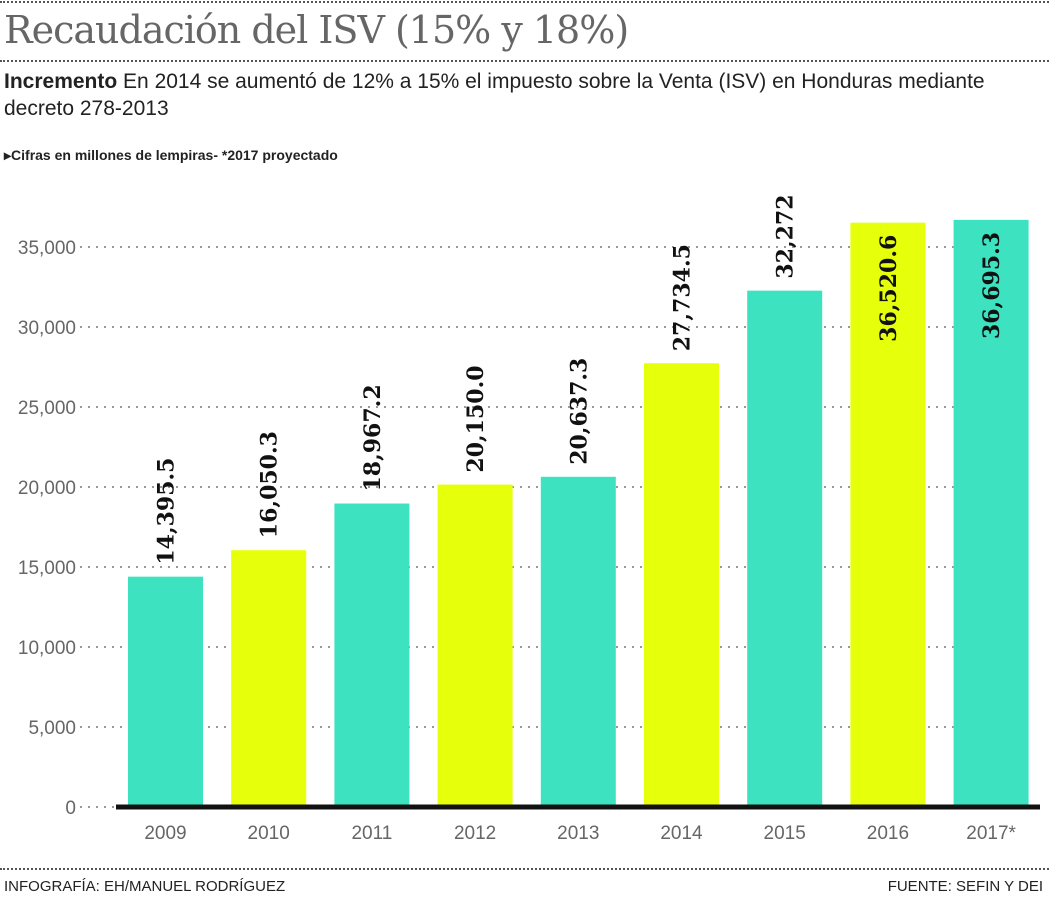  Describe the element at coordinates (70, 808) in the screenshot. I see `y-tick-label: 0` at that location.